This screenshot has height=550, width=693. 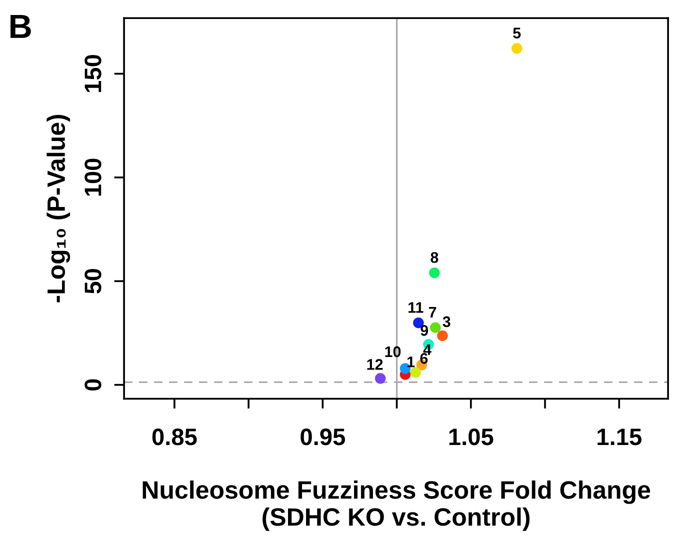 What do you see at coordinates (471, 437) in the screenshot?
I see `x-tick-label: 1.05` at bounding box center [471, 437].